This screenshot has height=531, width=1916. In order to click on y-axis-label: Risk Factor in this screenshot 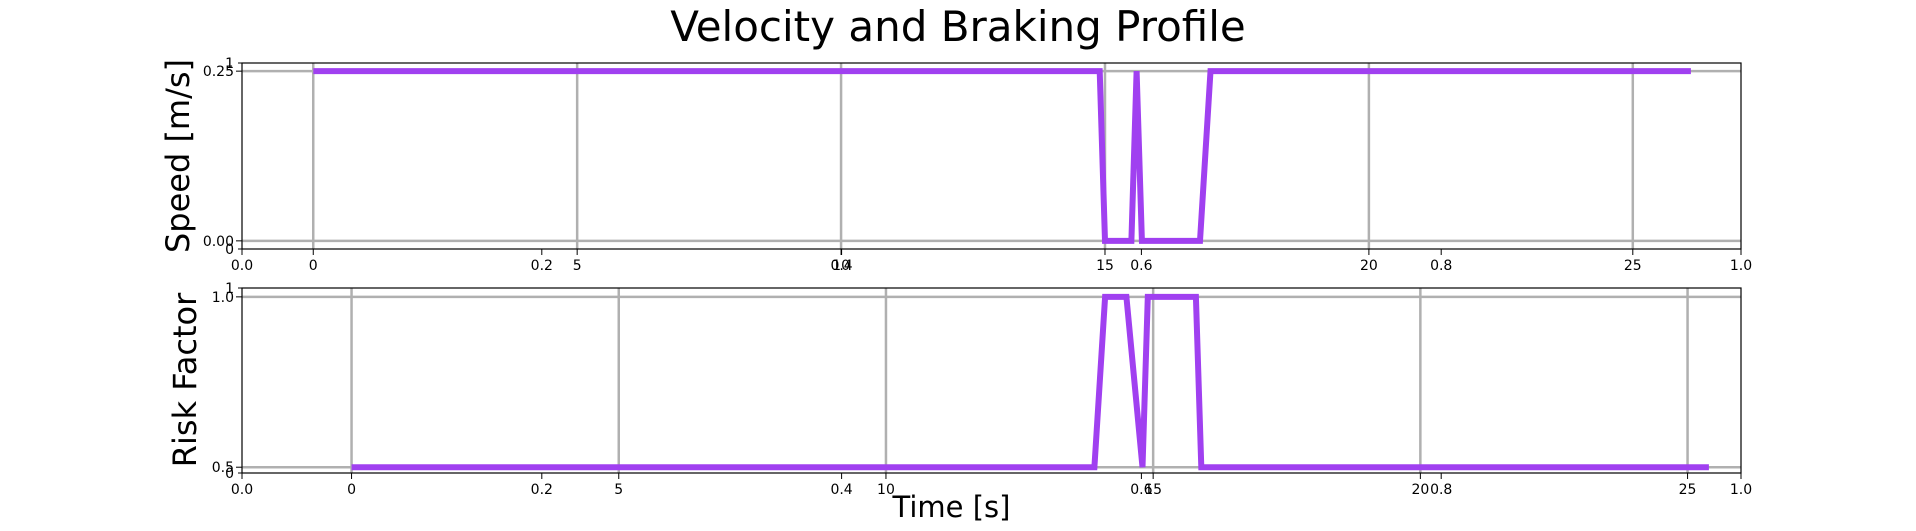, I will do `click(185, 379)`.